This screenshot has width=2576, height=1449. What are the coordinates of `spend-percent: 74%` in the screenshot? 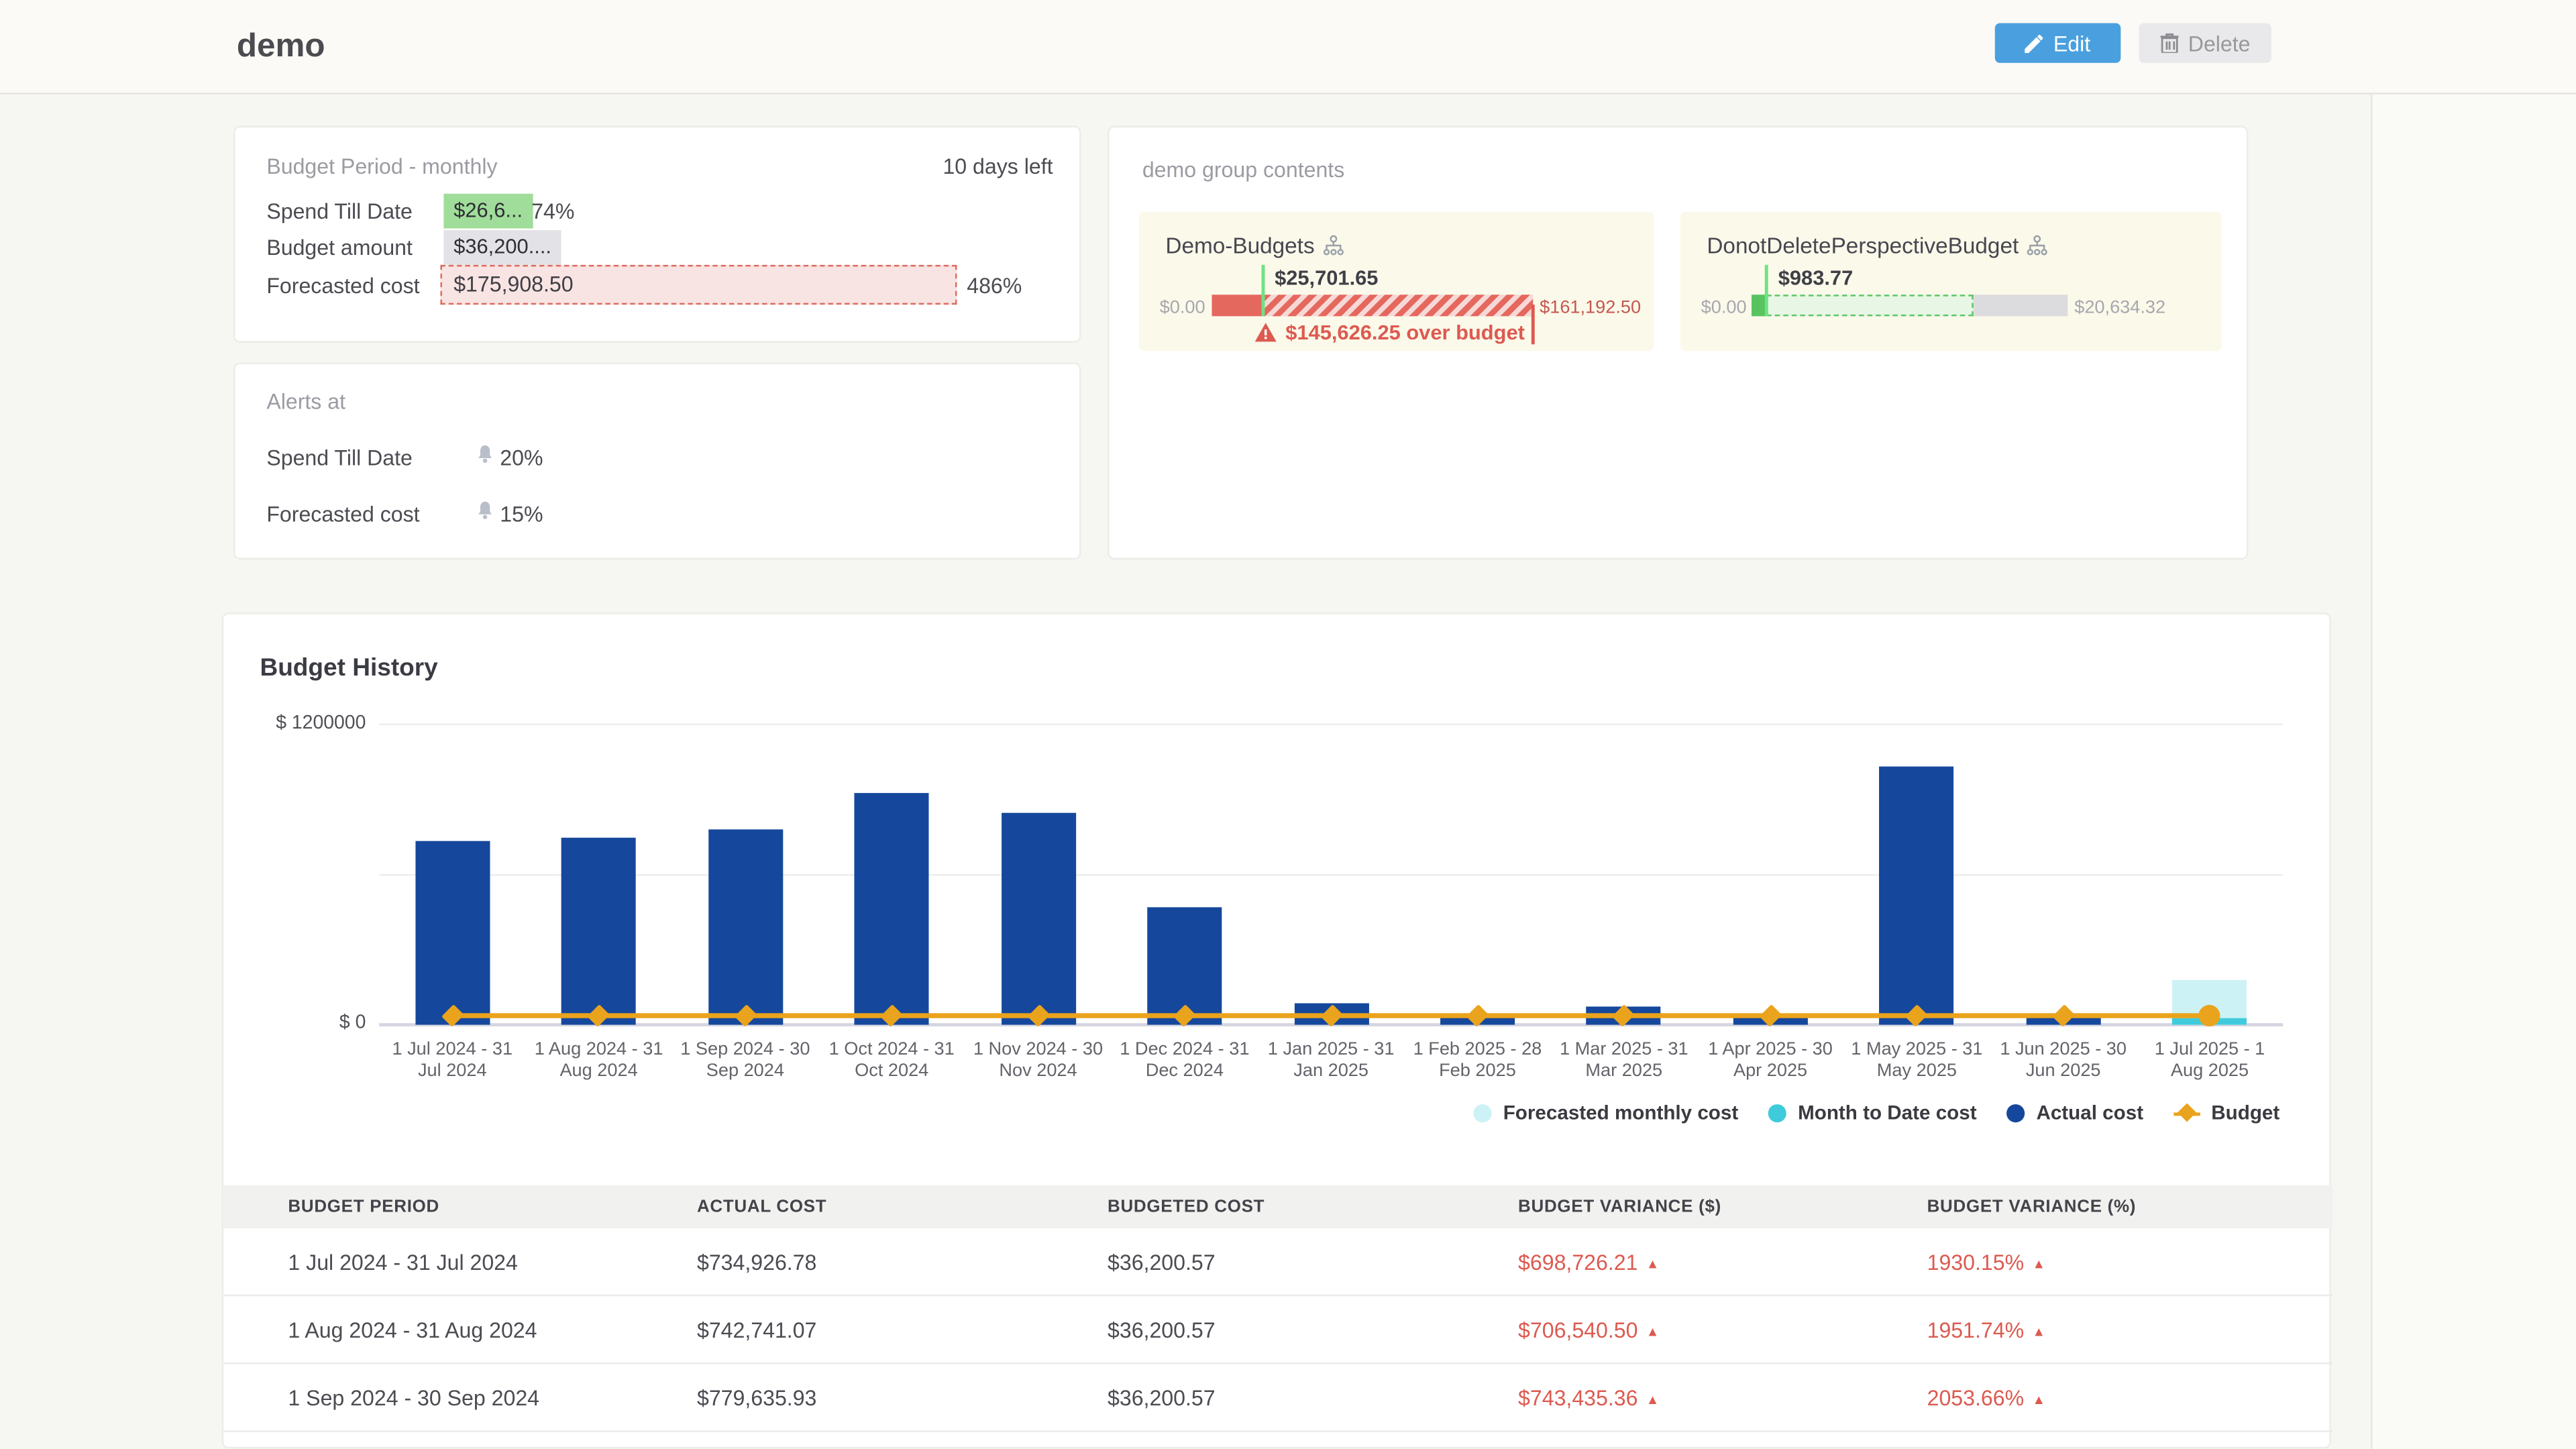 It's located at (553, 211).